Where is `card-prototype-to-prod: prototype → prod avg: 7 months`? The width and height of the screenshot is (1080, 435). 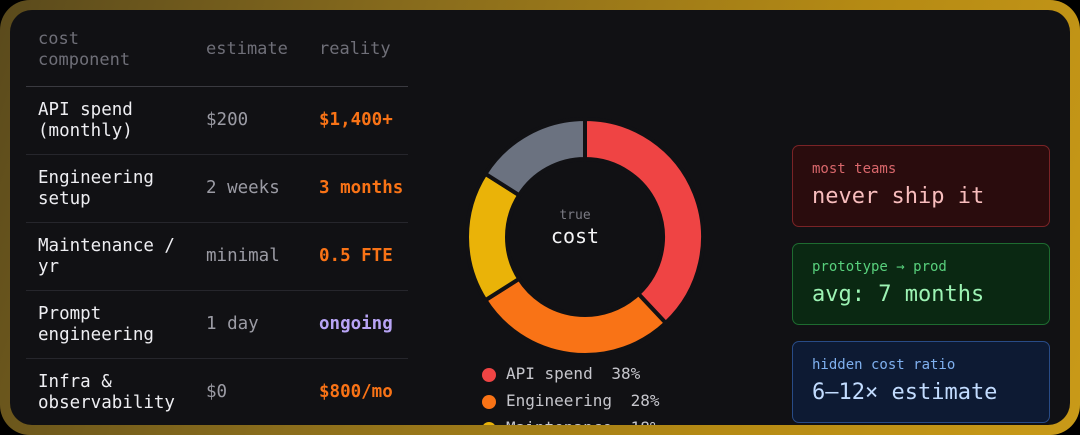 card-prototype-to-prod: prototype → prod avg: 7 months is located at coordinates (921, 284).